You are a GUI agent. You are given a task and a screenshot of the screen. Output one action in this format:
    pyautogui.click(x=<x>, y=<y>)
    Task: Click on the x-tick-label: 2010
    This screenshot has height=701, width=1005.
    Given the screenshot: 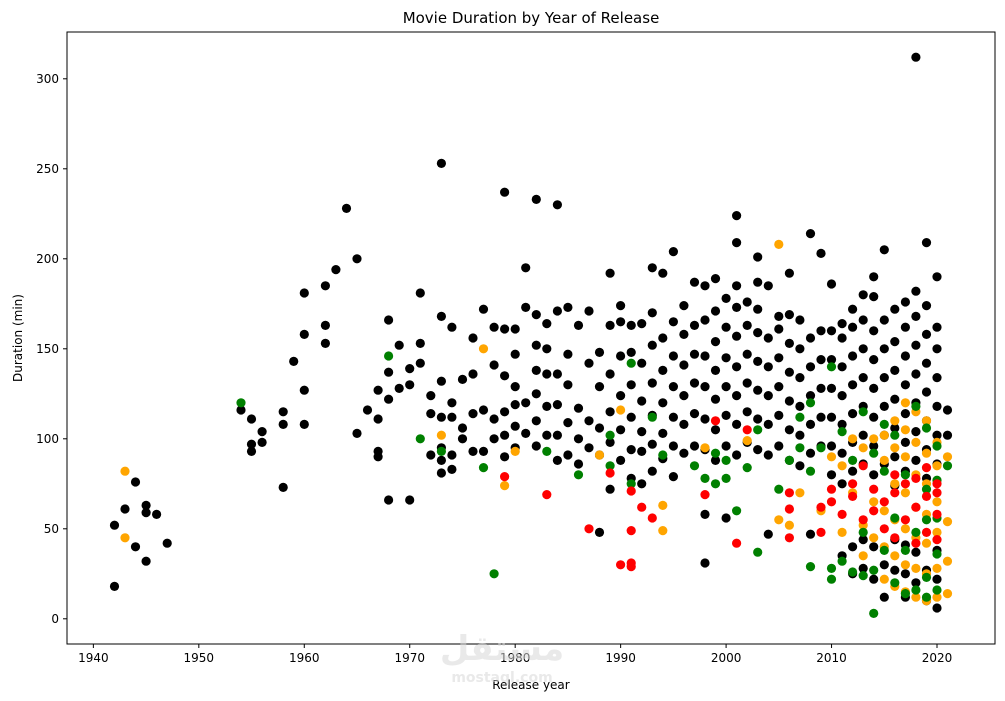 What is the action you would take?
    pyautogui.click(x=831, y=658)
    